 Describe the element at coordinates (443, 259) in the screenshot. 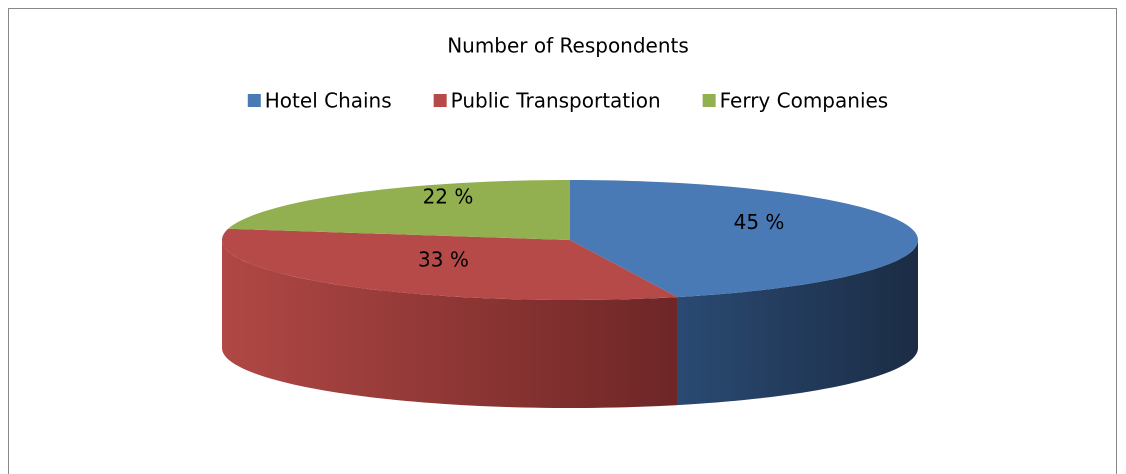

I see `data-label: 33 %` at that location.